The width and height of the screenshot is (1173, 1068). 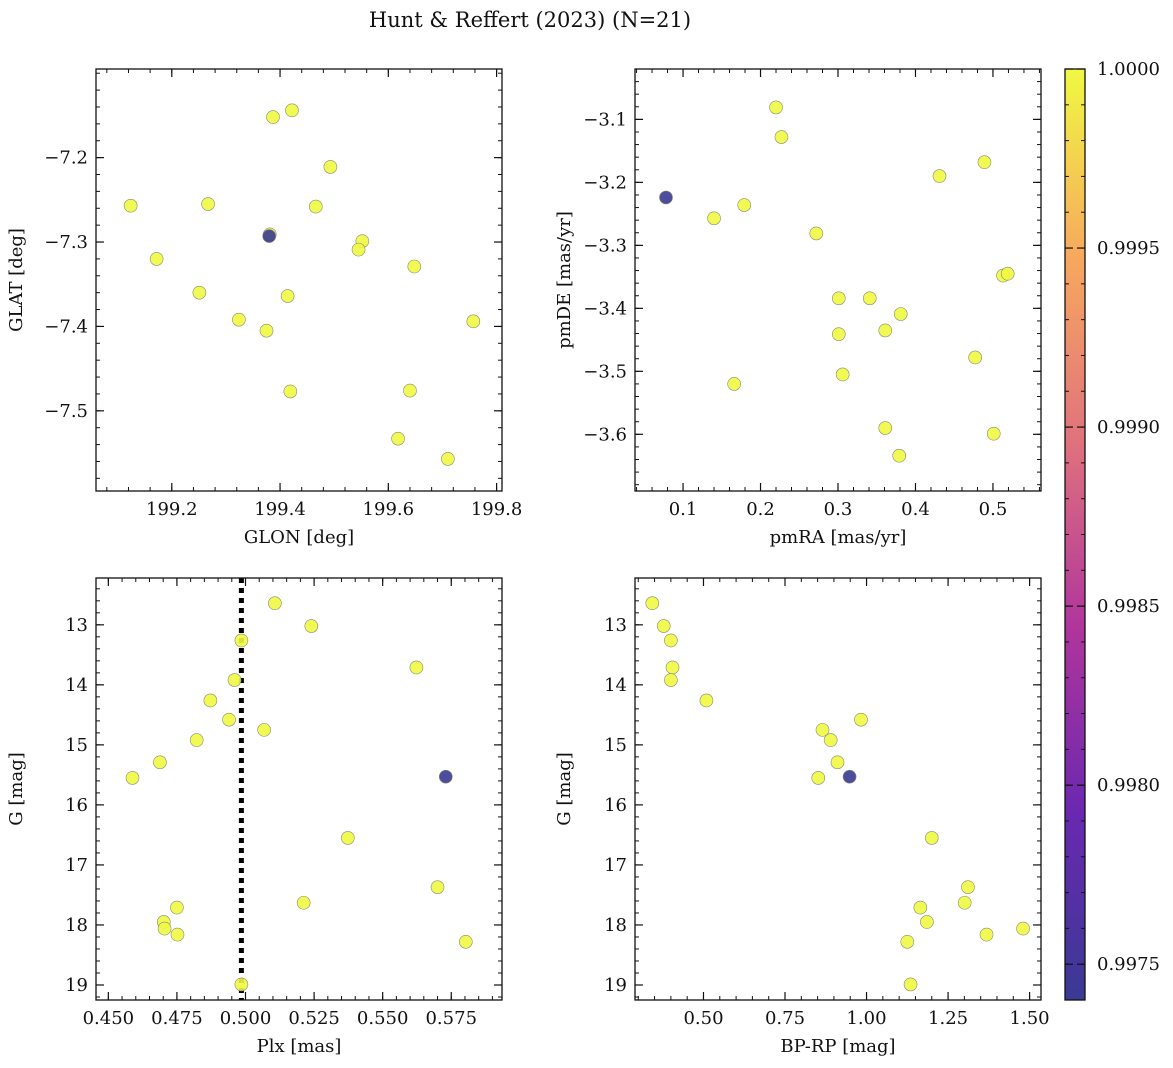 I want to click on minor-ticks, so click(x=299, y=789).